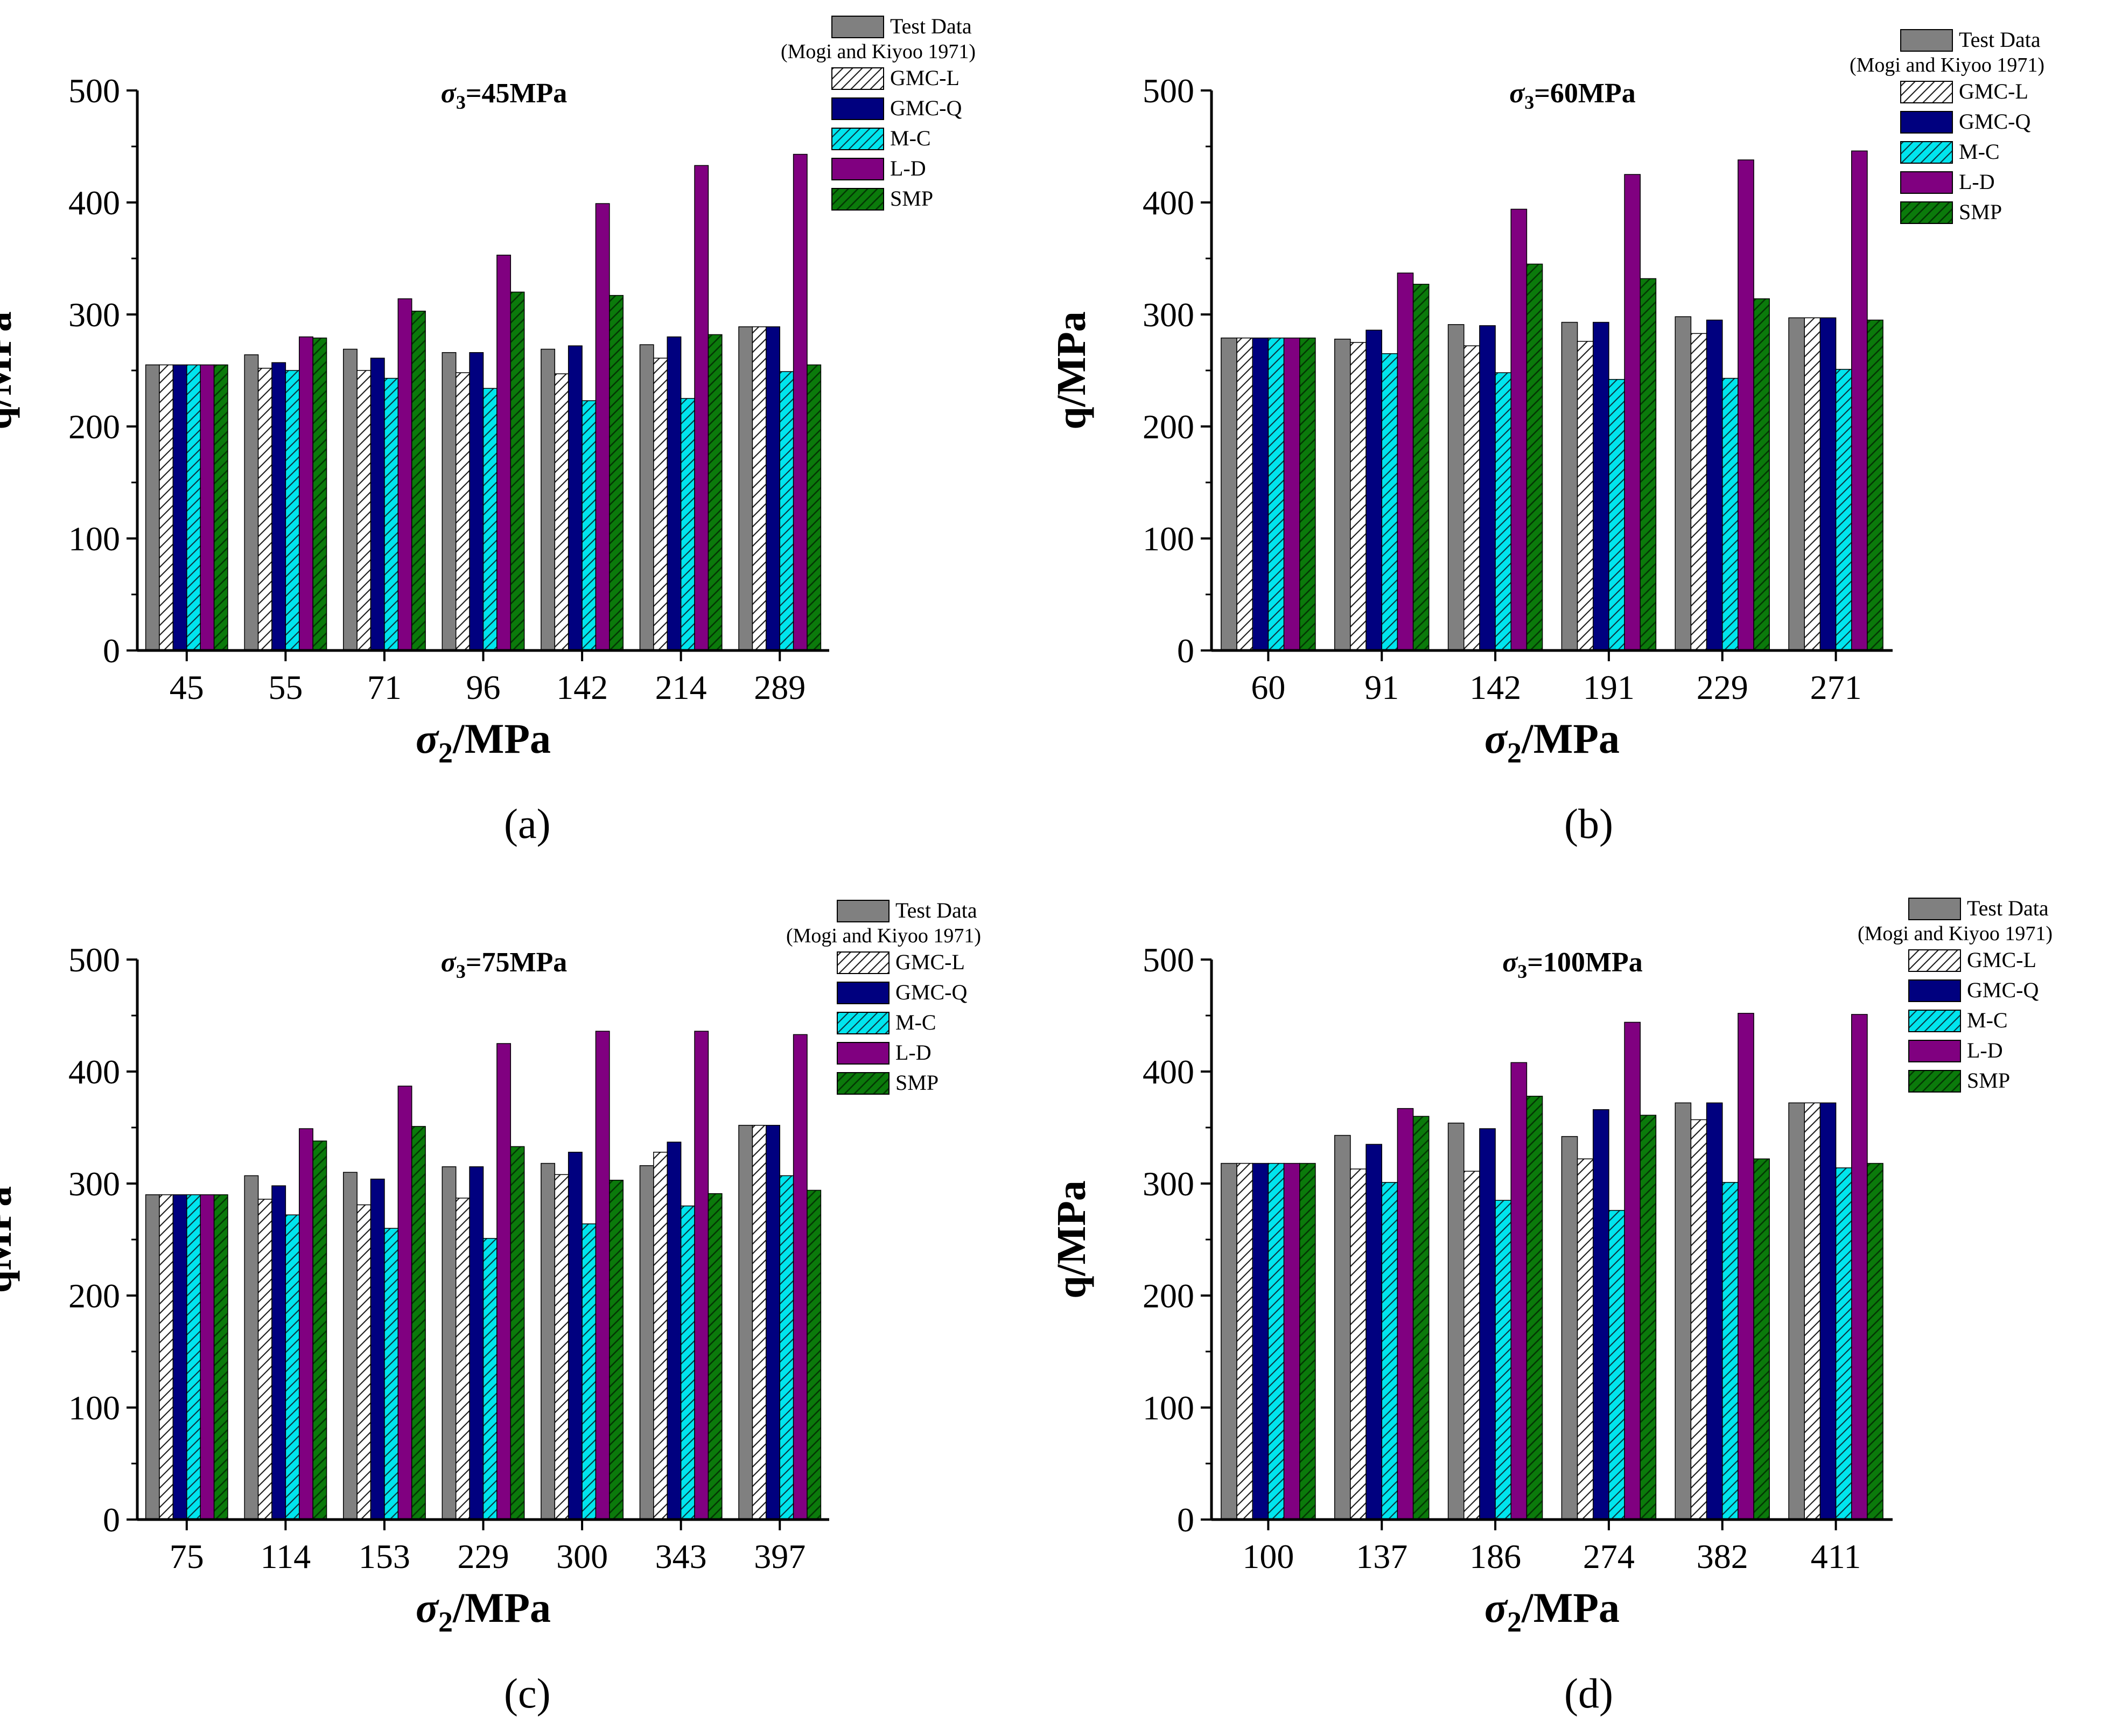 This screenshot has width=2115, height=1736. I want to click on y-tick-label: 0, so click(1186, 651).